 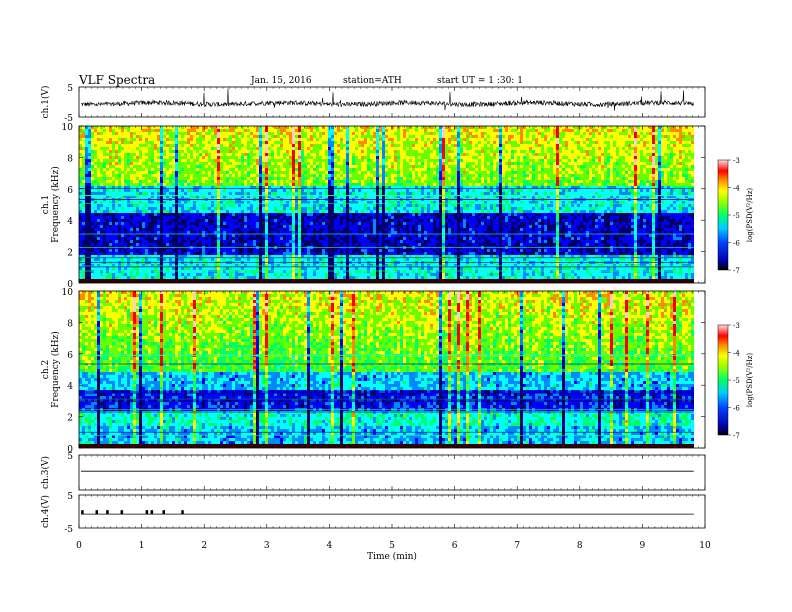 I want to click on ch2-spectrogram-colorbar-tick: -3, so click(x=736, y=326).